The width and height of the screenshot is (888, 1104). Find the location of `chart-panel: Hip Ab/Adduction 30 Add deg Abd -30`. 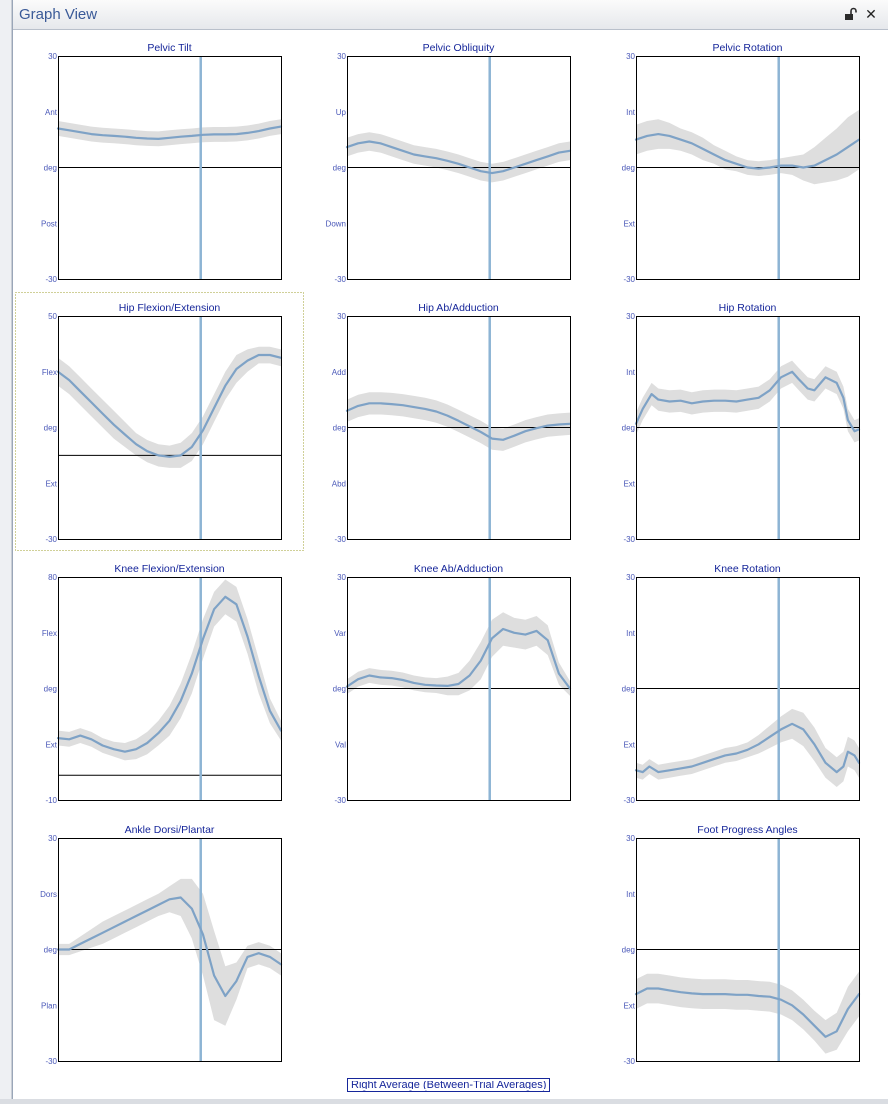

chart-panel: Hip Ab/Adduction 30 Add deg Abd -30 is located at coordinates (452, 423).